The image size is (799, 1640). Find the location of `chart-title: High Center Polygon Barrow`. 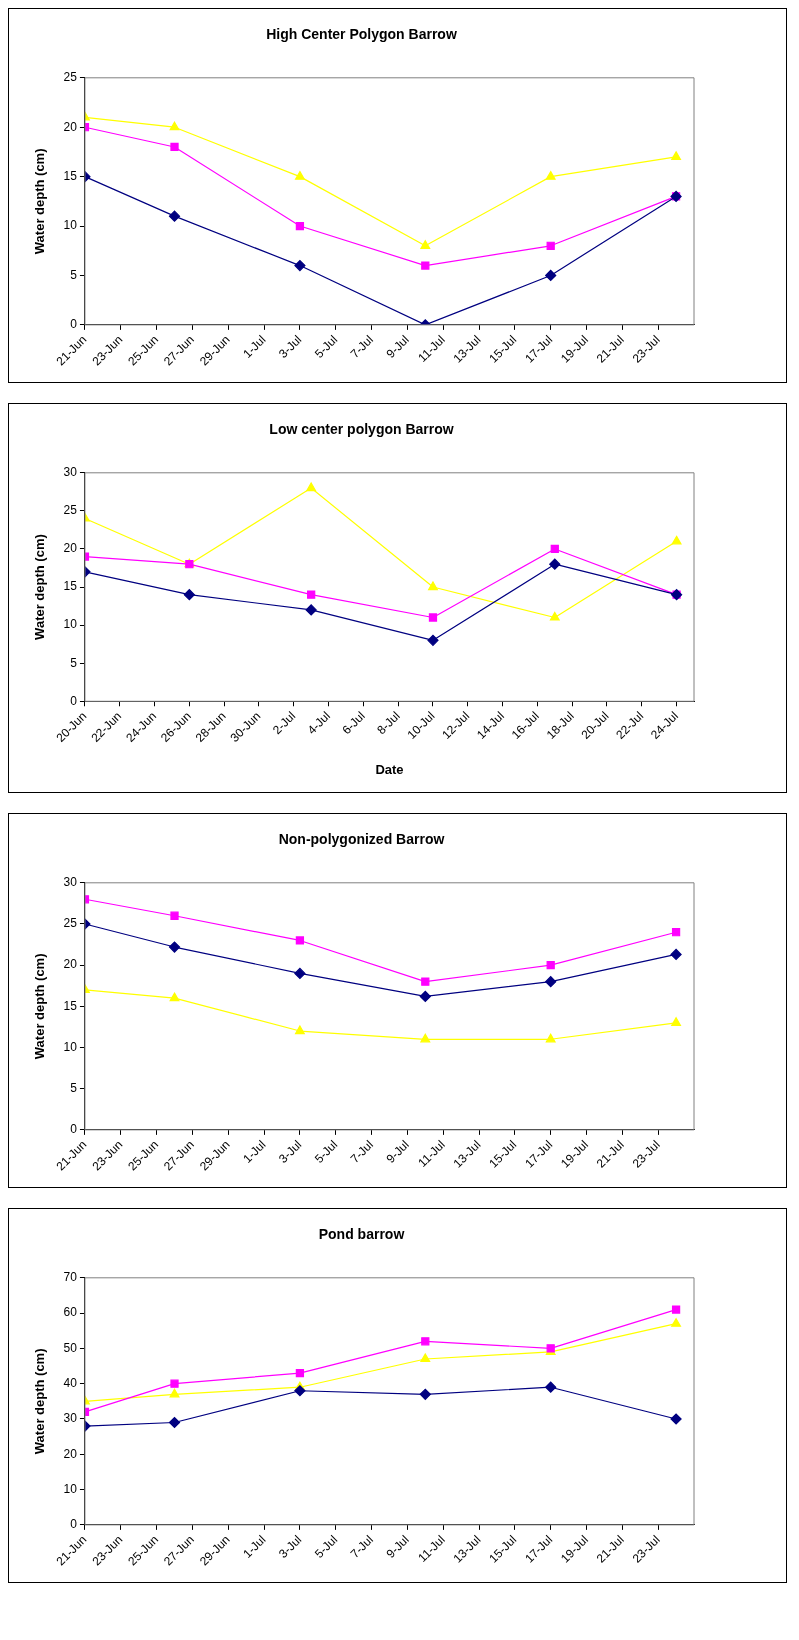

chart-title: High Center Polygon Barrow is located at coordinates (361, 34).